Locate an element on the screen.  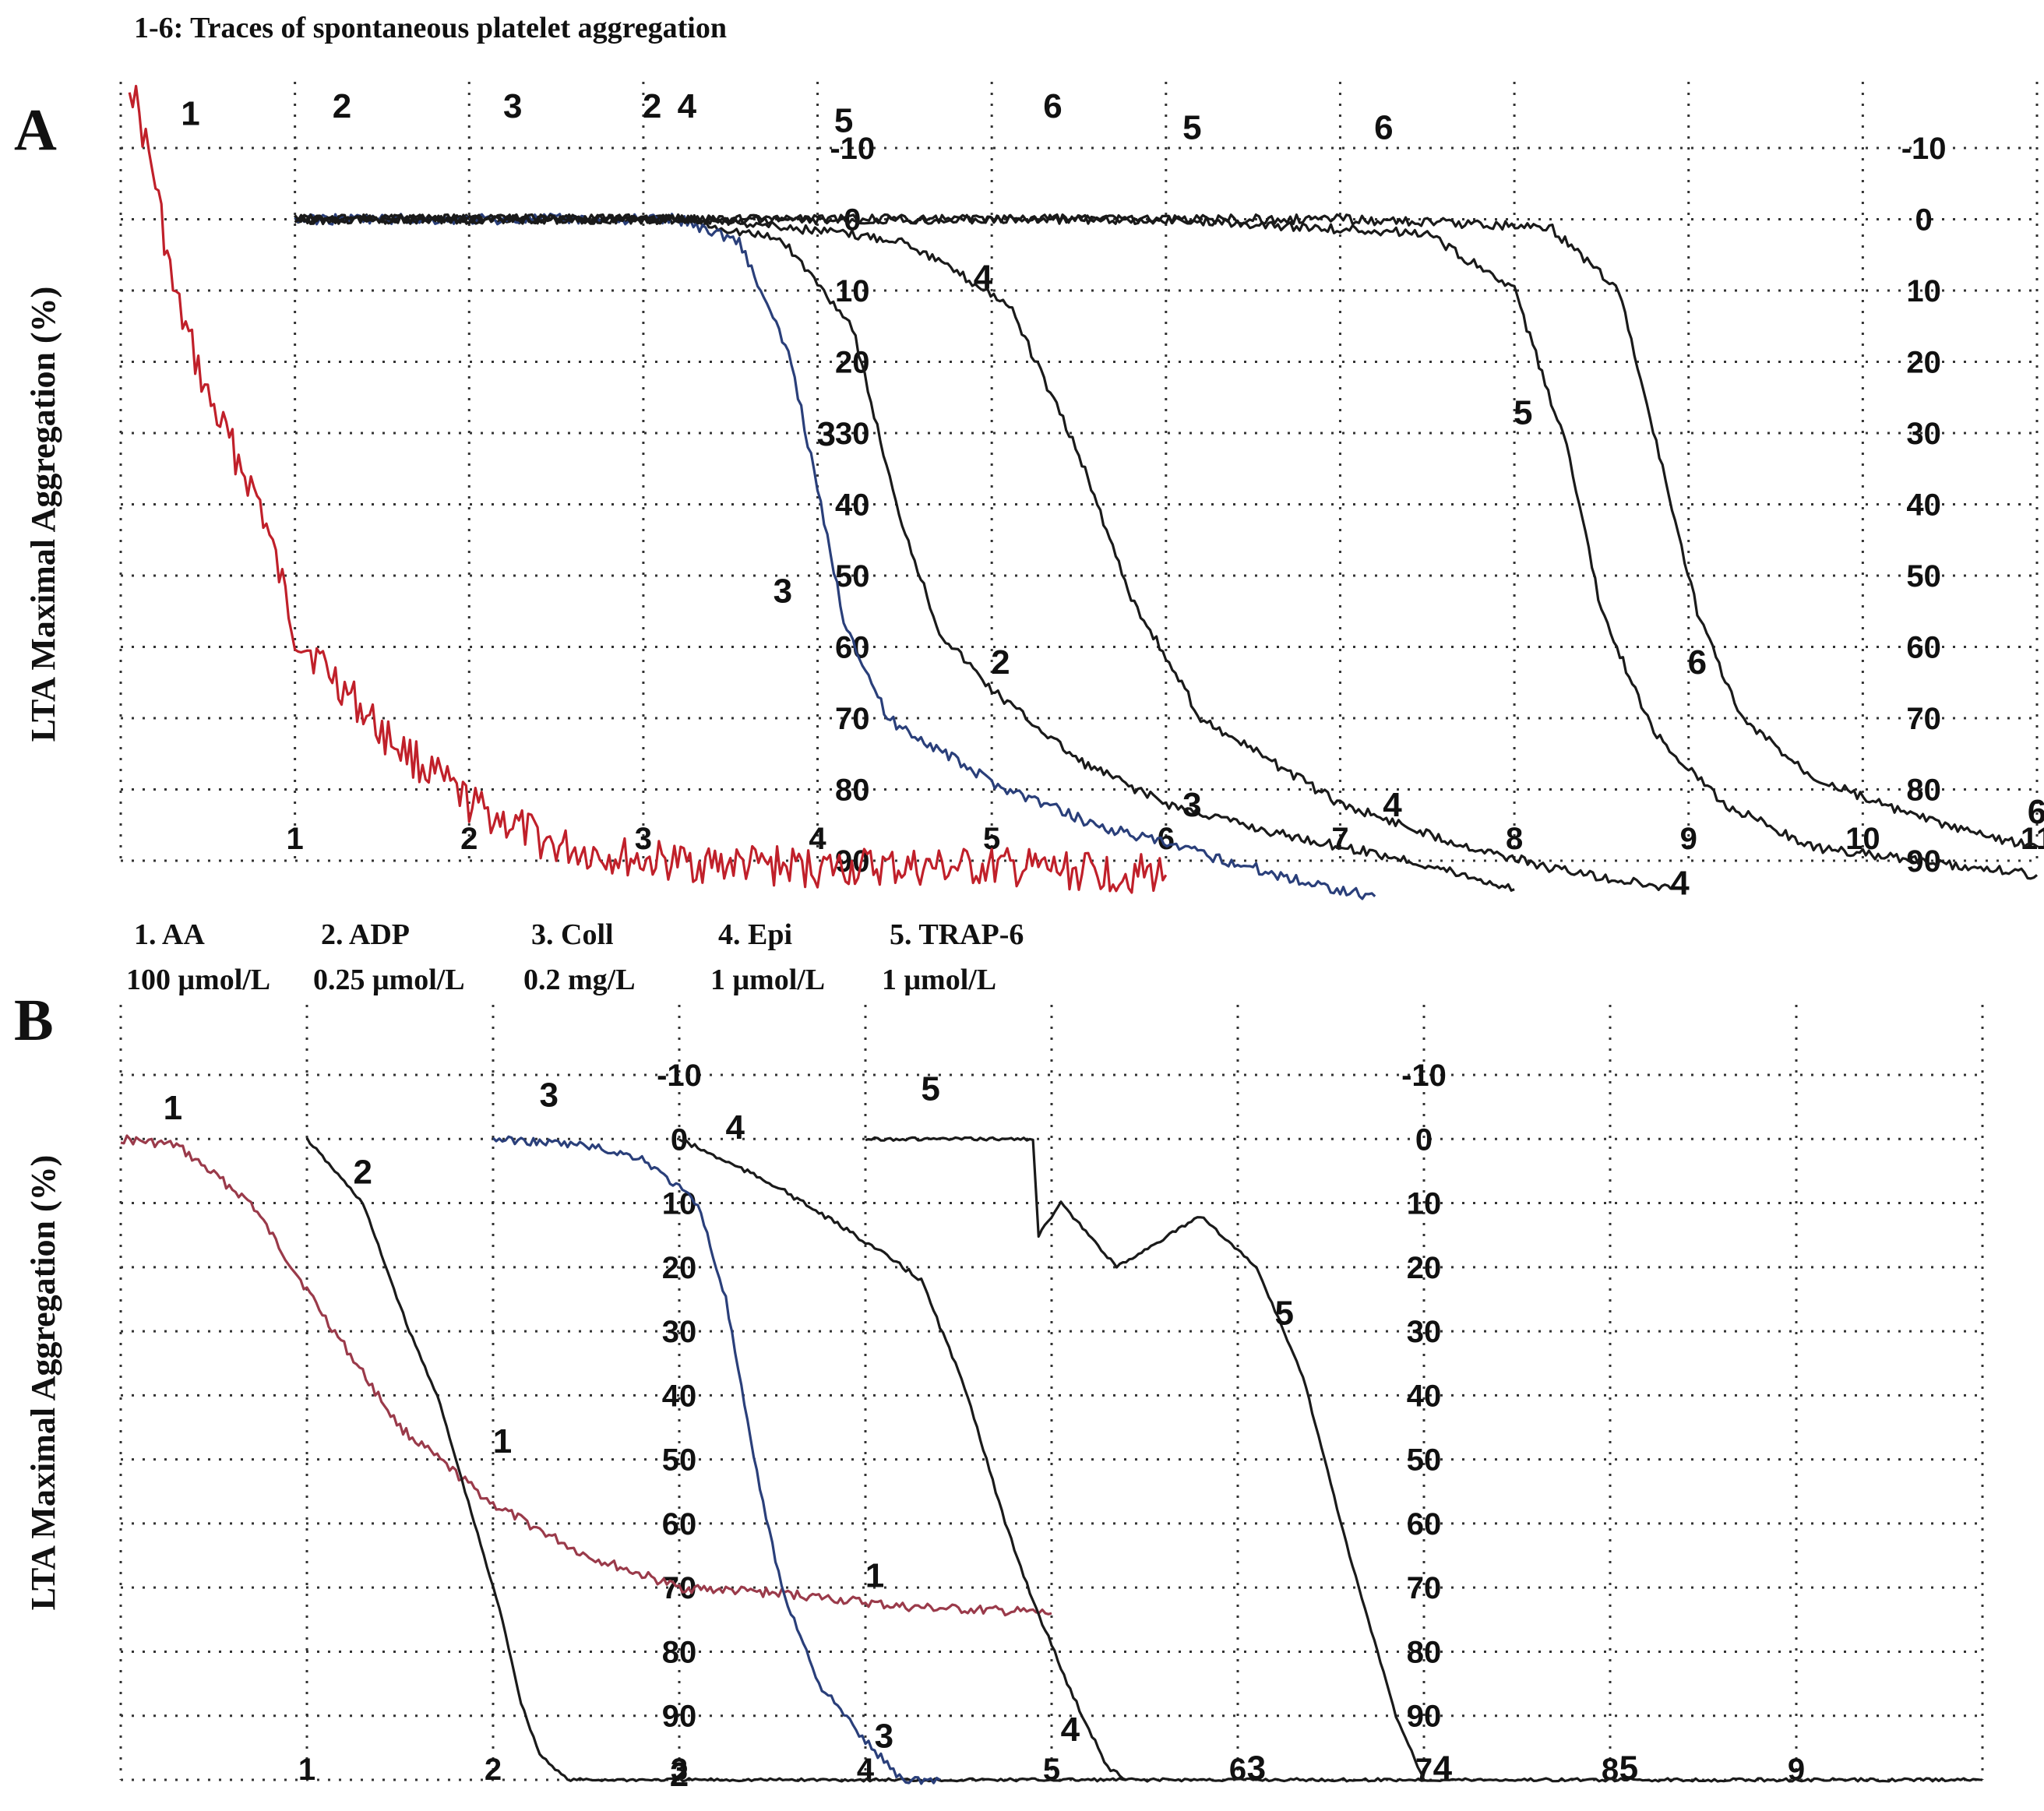
agonist-name: 5. TRAP-6 is located at coordinates (957, 934).